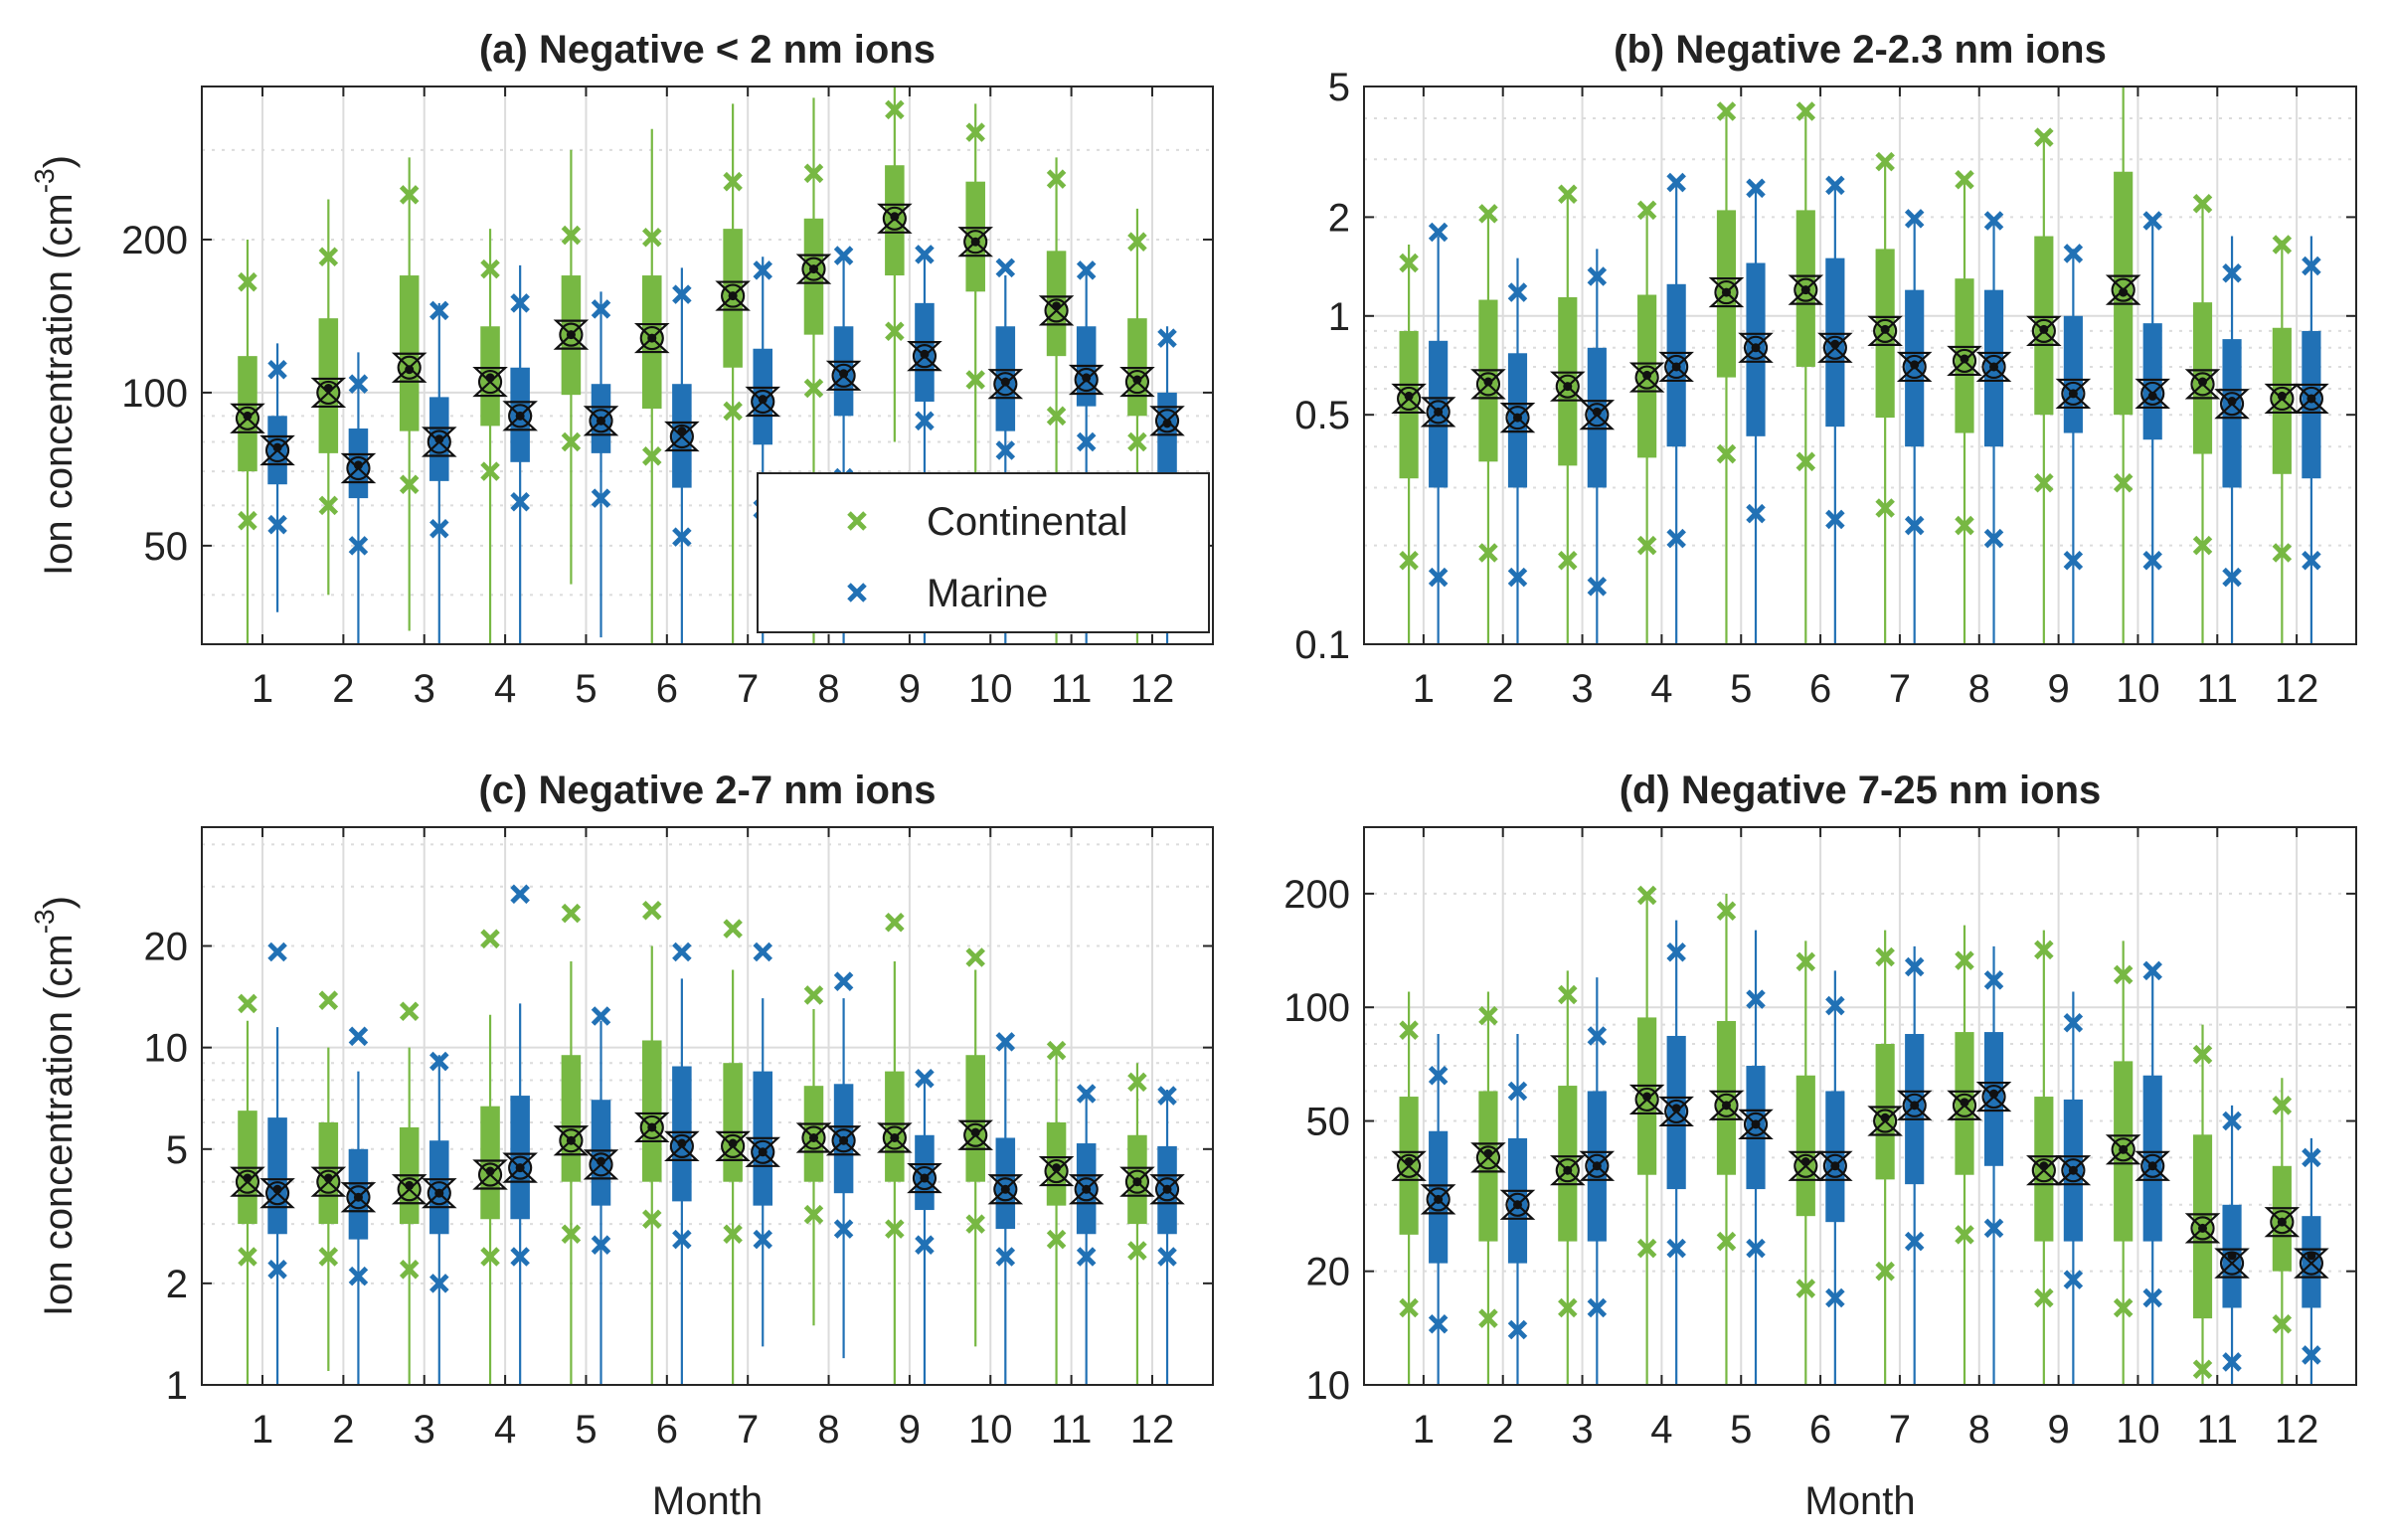  I want to click on y-tick-label: 100, so click(154, 394).